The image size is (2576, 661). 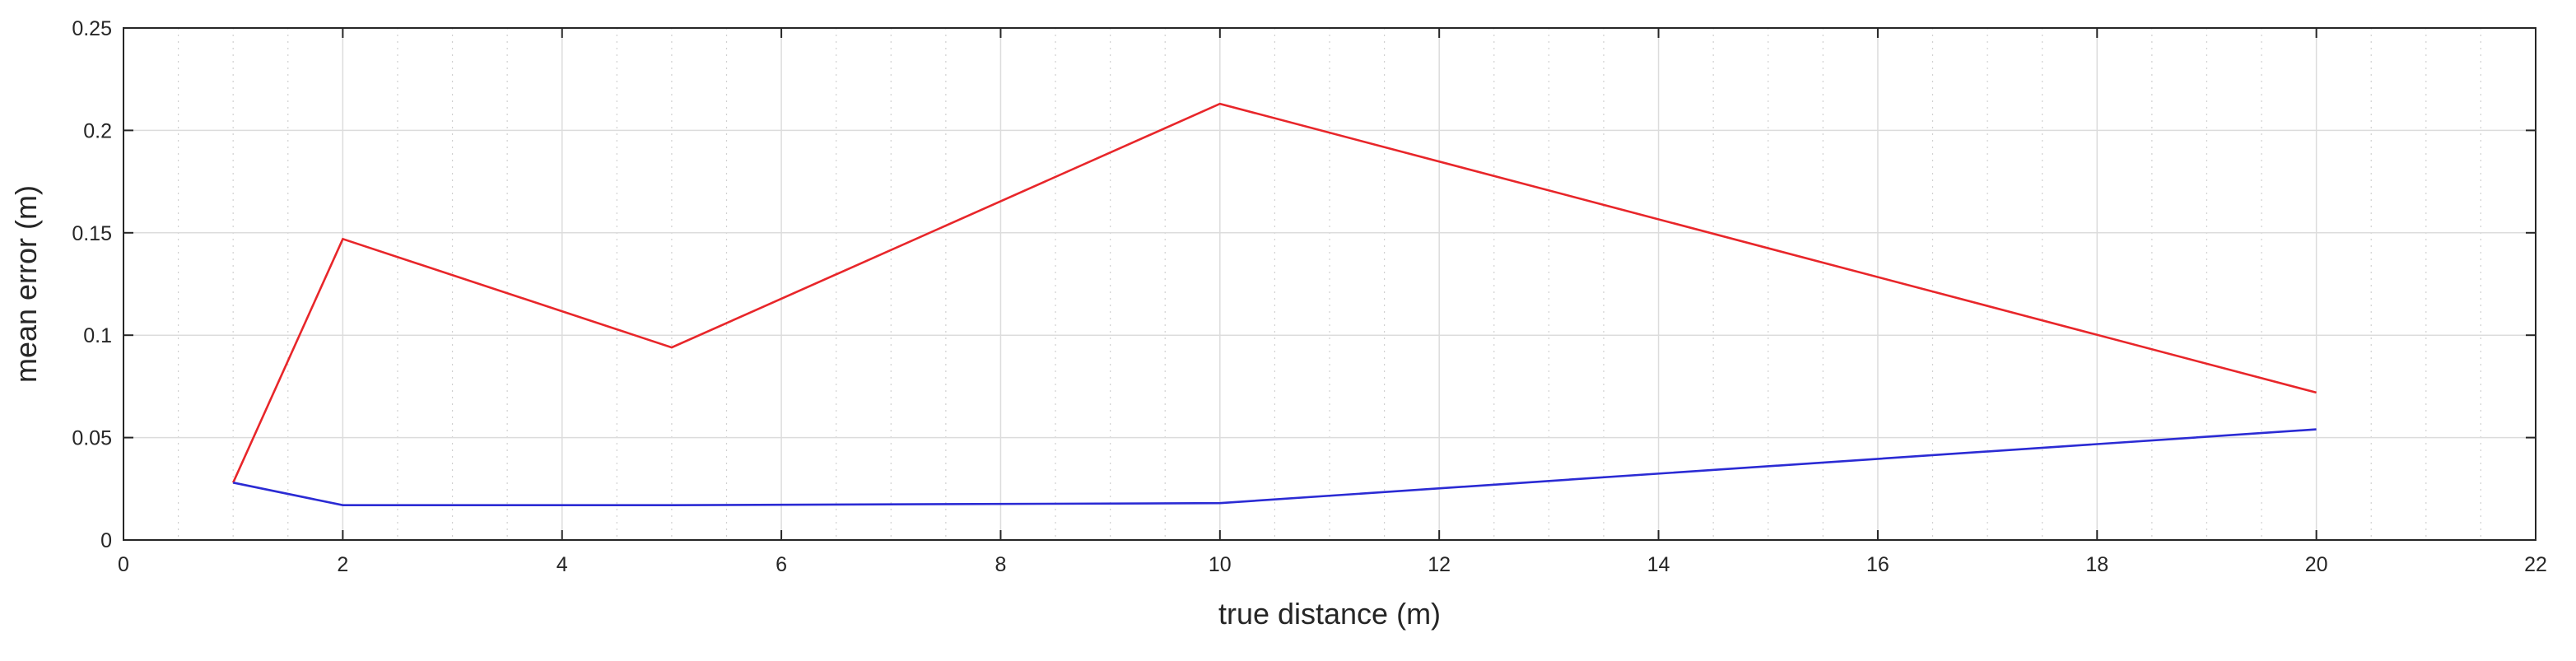 What do you see at coordinates (92, 233) in the screenshot?
I see `y-tick-label: 0.15` at bounding box center [92, 233].